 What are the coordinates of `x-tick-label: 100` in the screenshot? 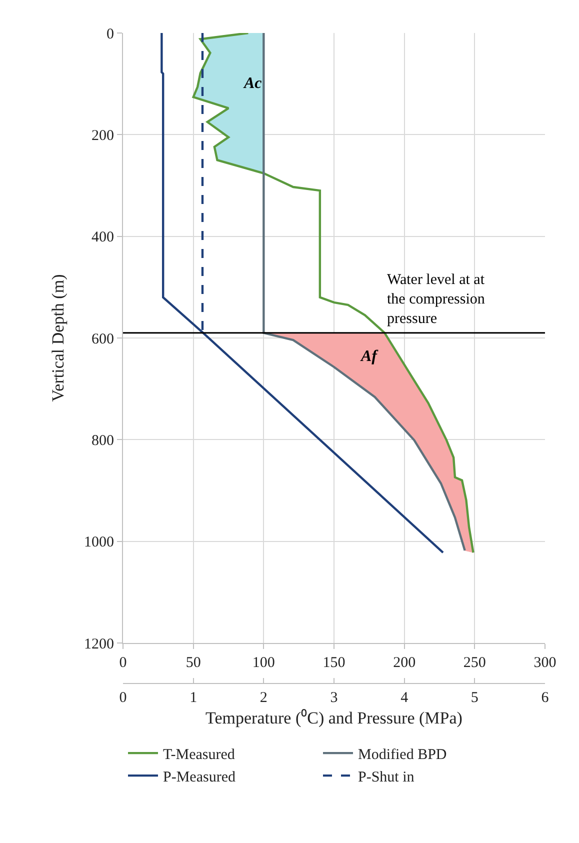 It's located at (263, 663).